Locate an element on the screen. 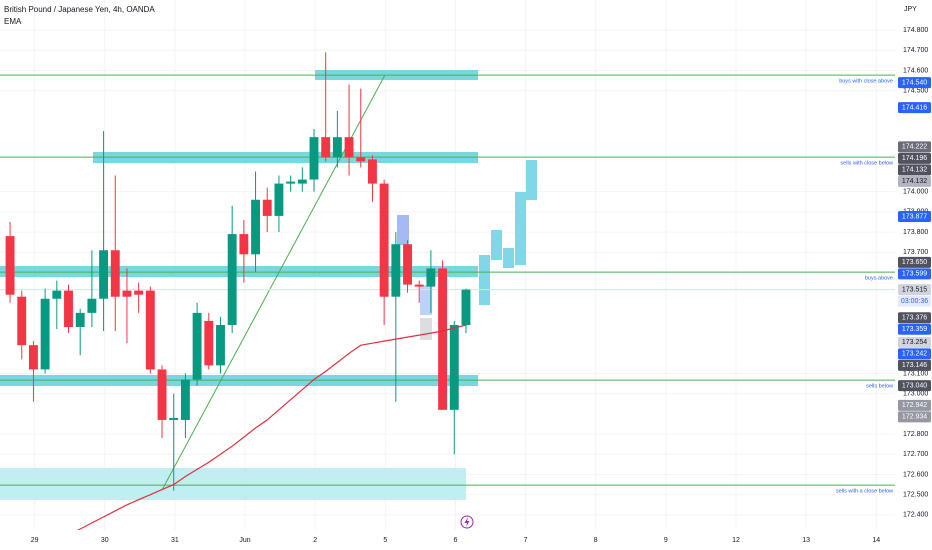  level-label: buys with close above is located at coordinates (866, 82).